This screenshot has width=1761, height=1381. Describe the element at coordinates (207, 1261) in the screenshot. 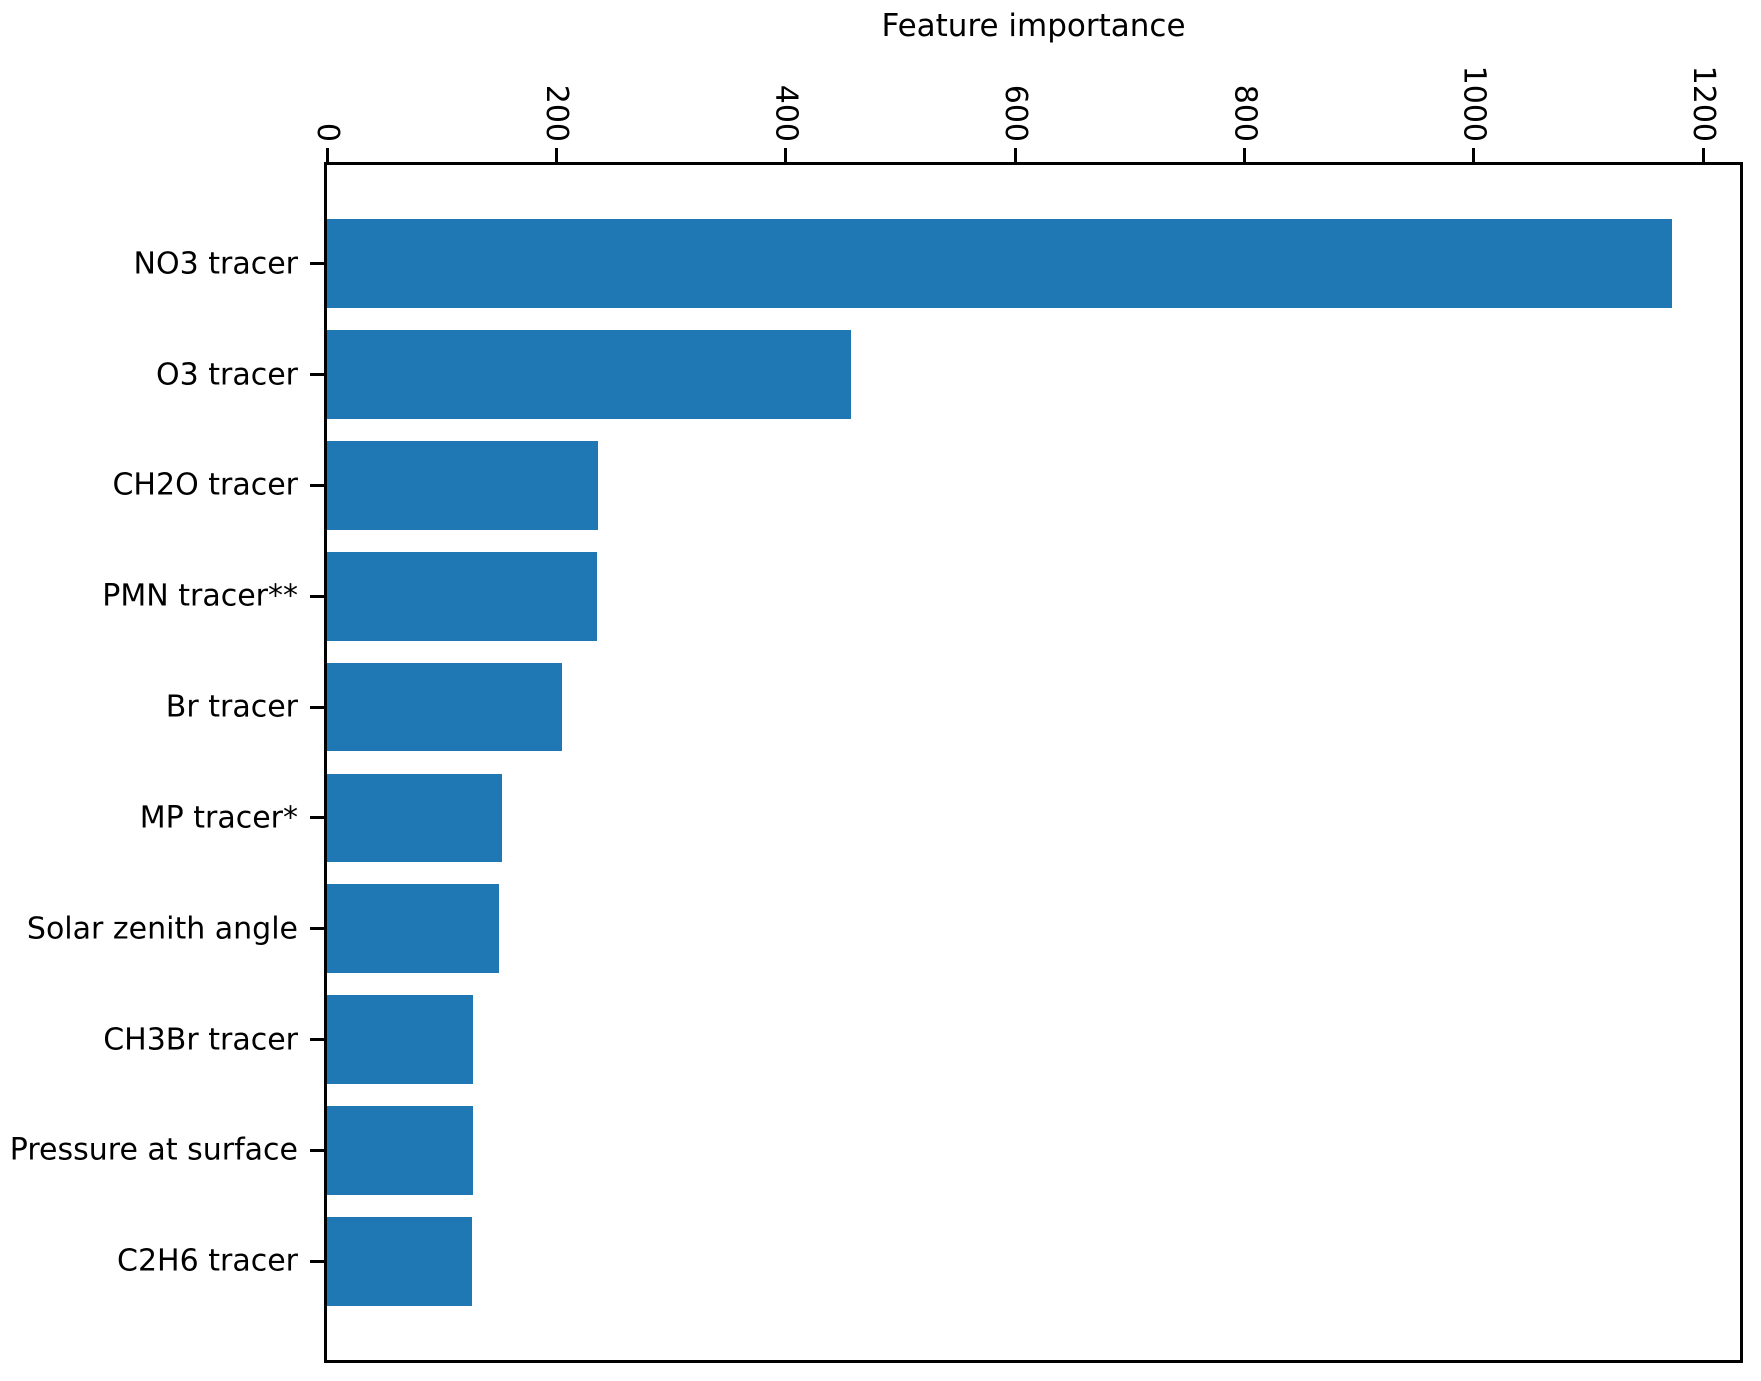

I see `y-axis-label: C2H6 tracer` at that location.